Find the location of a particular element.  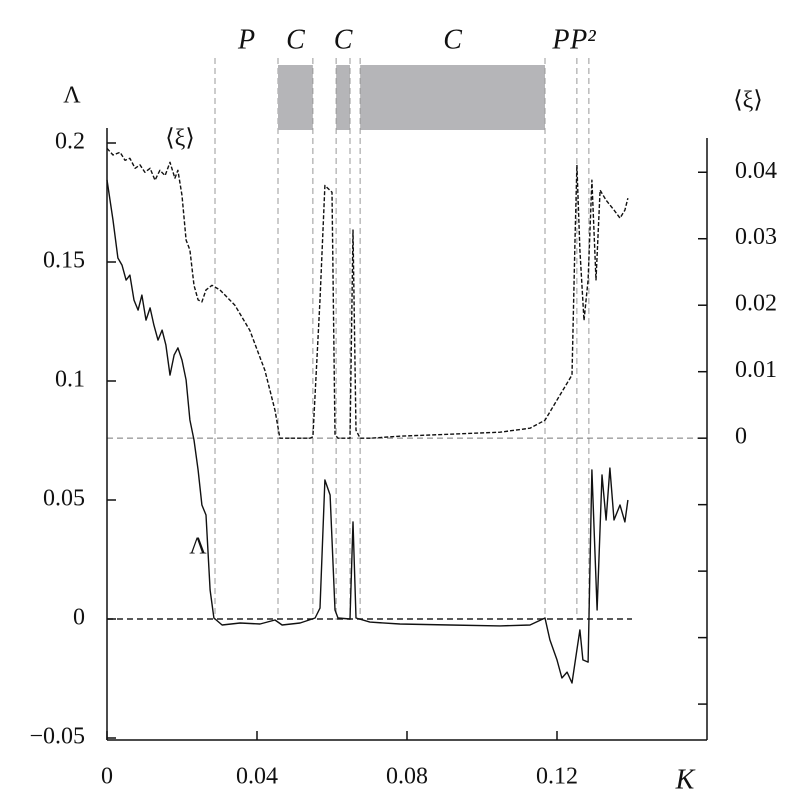

x-tick-label: 0.12 is located at coordinates (557, 777).